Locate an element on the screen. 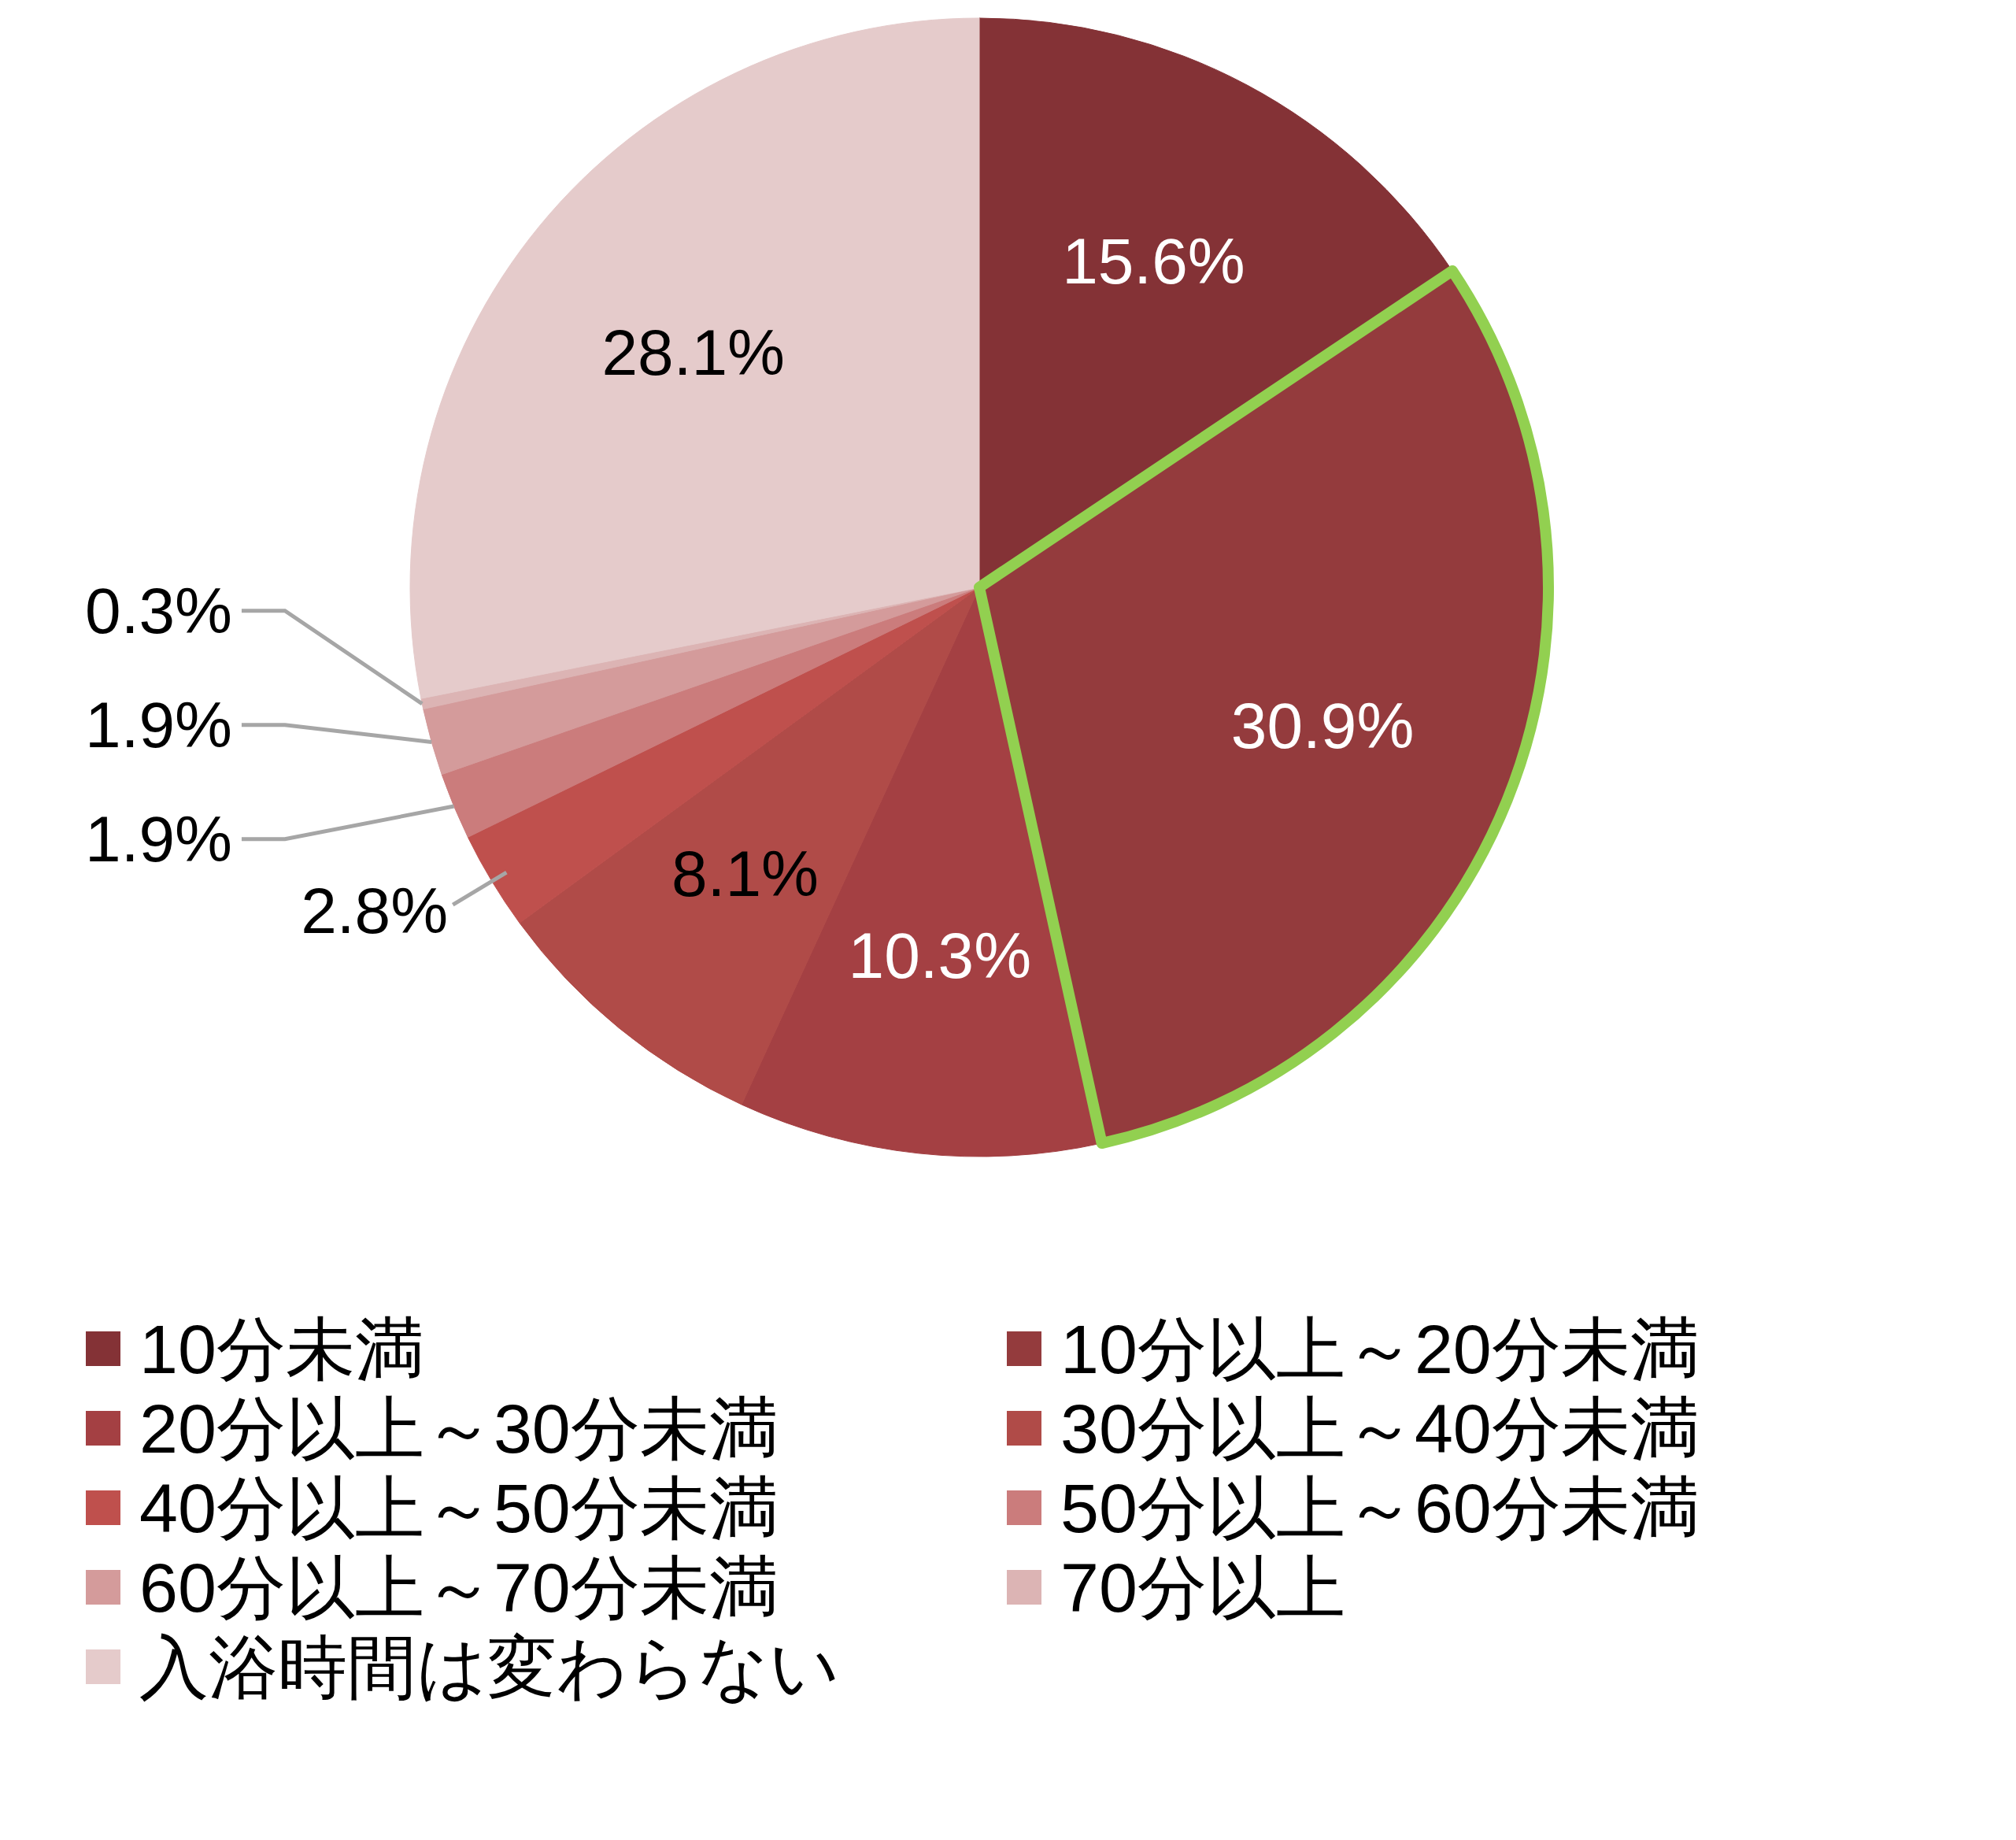  data-label: 2.8% is located at coordinates (375, 911).